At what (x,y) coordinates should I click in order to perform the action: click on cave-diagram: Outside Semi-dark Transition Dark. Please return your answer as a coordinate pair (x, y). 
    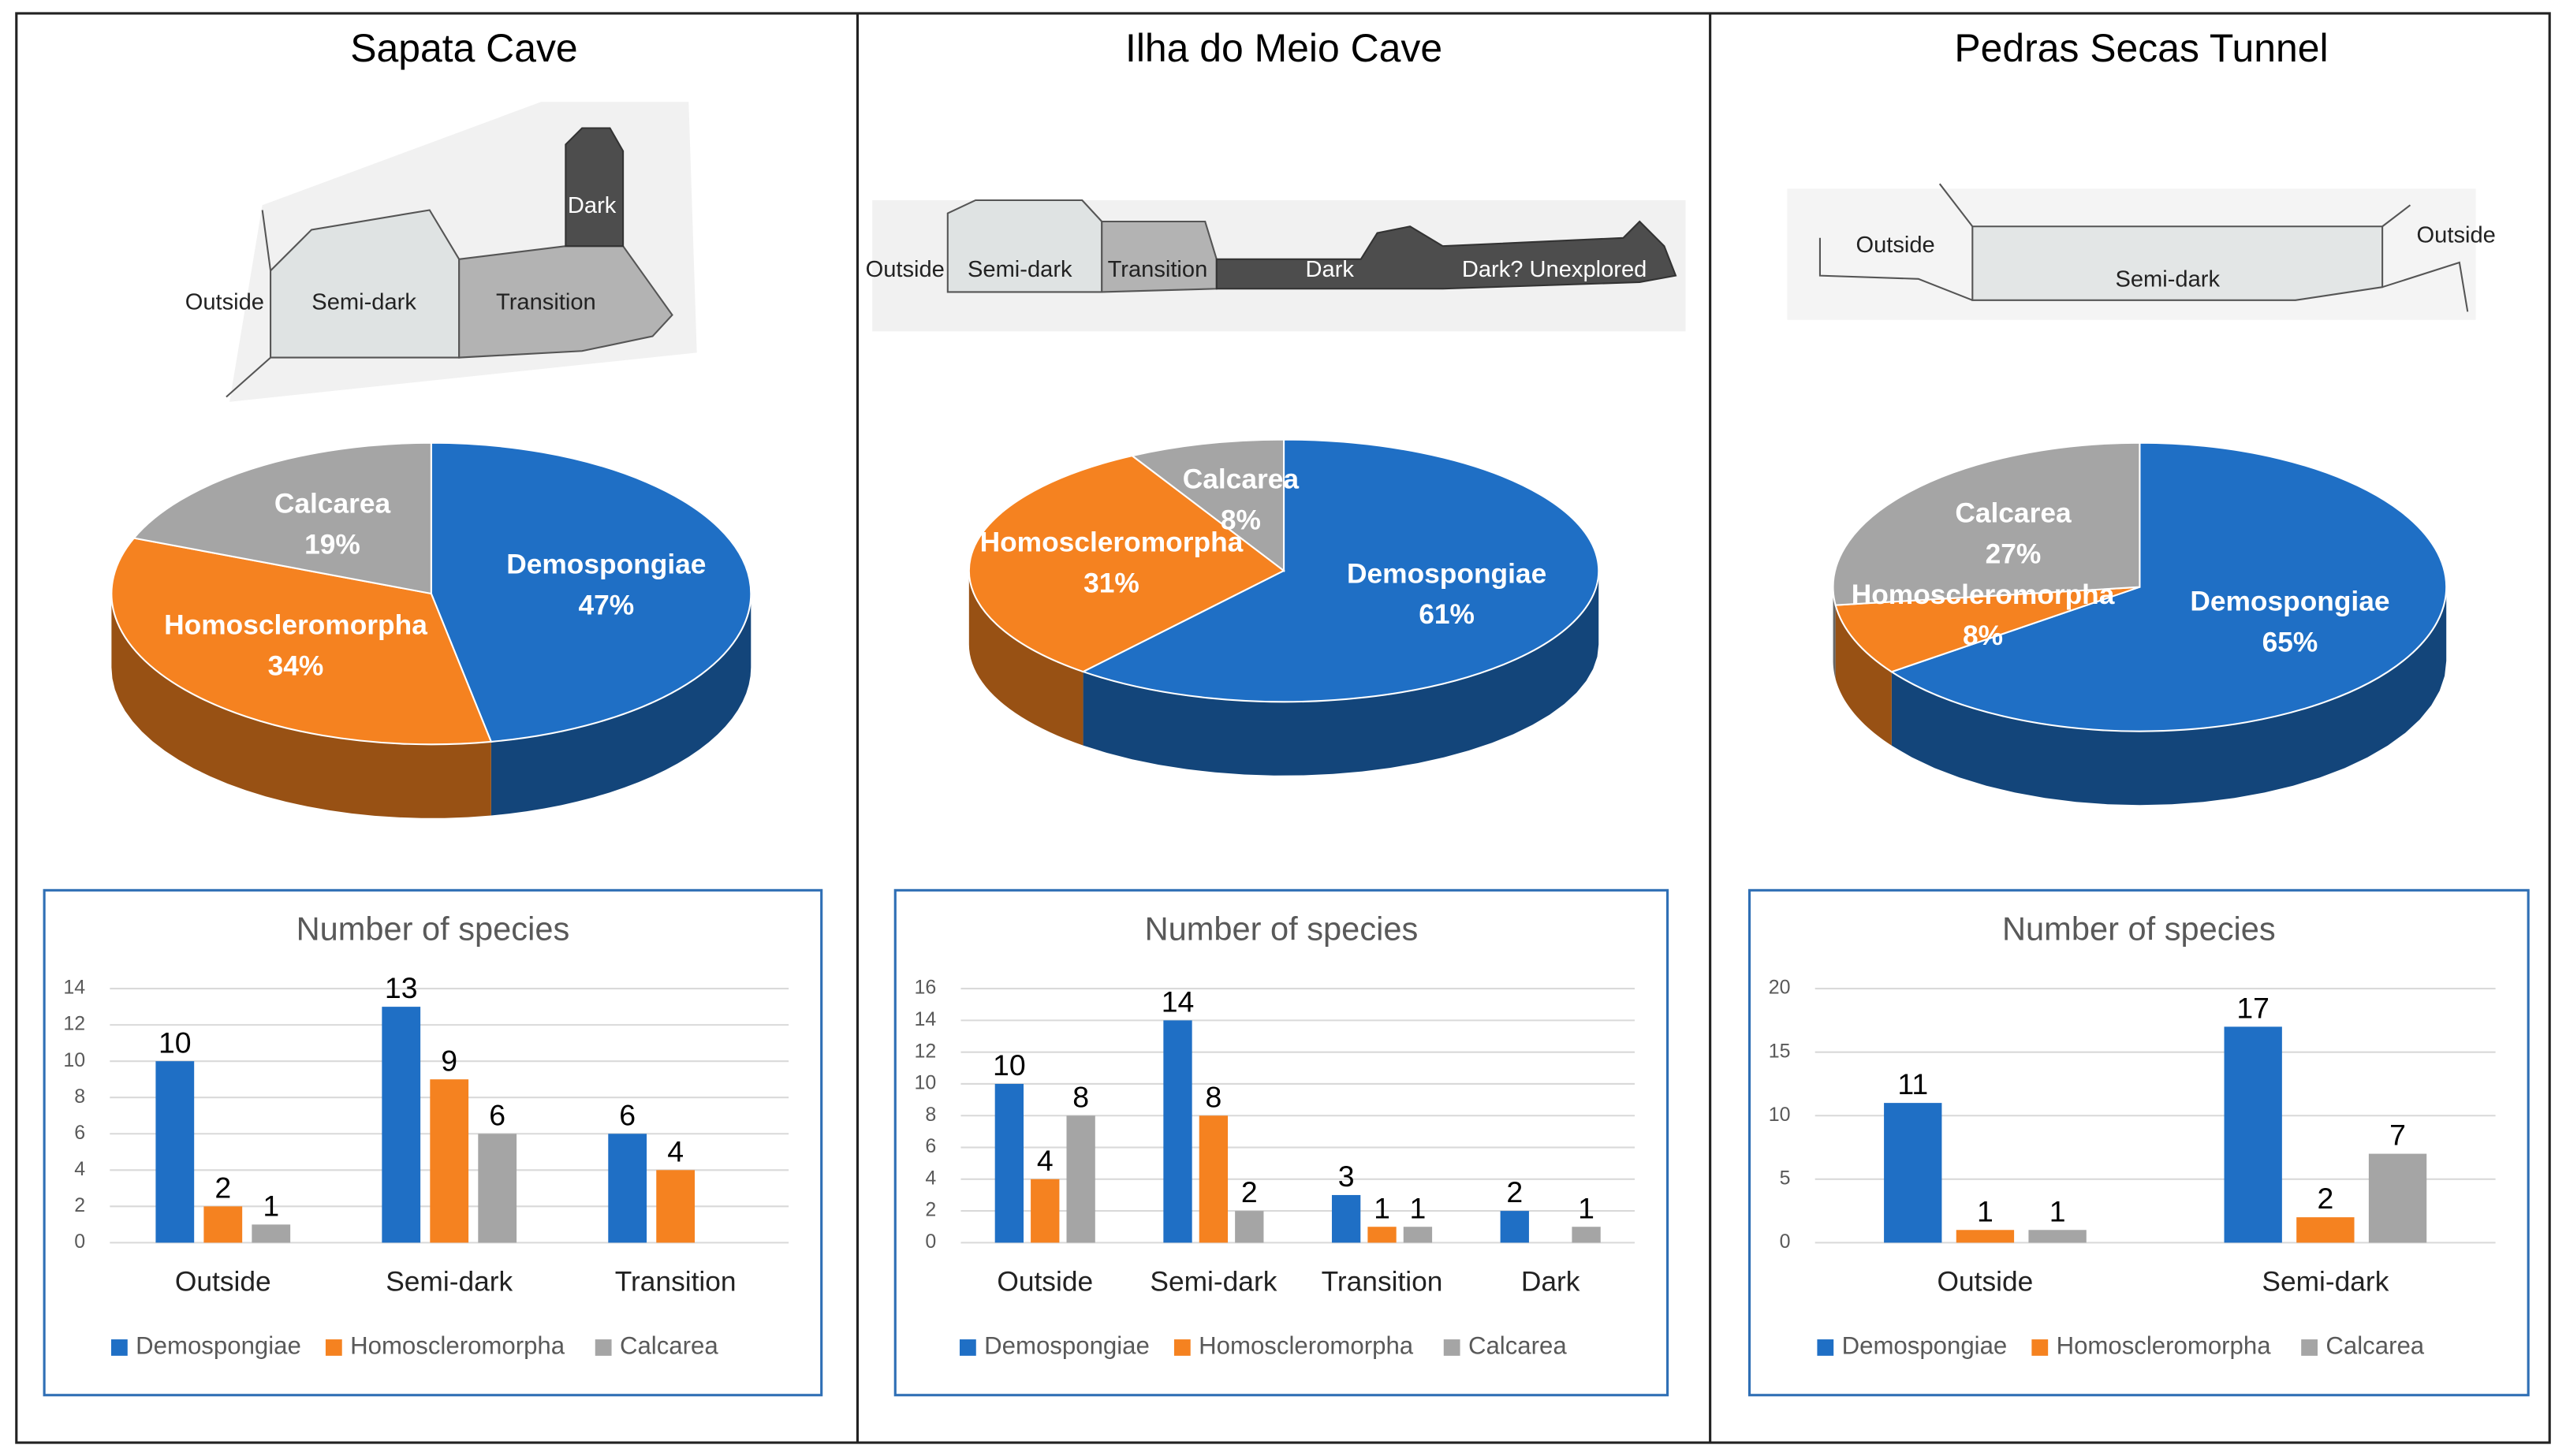
    Looking at the image, I should click on (441, 252).